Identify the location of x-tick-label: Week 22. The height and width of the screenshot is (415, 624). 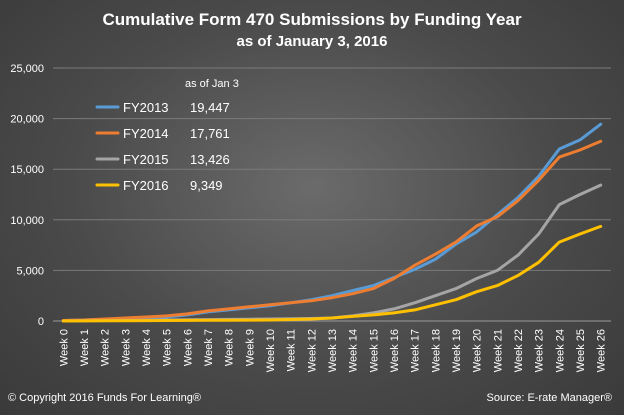
(519, 350).